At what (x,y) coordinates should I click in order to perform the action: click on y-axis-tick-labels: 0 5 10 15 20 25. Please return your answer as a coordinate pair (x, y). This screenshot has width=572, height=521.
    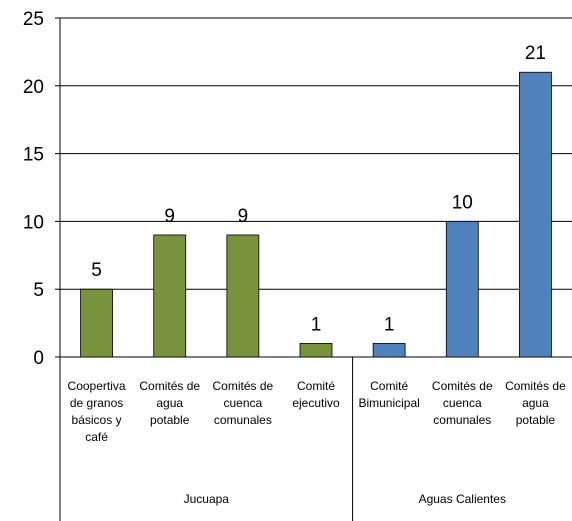
    Looking at the image, I should click on (33, 189).